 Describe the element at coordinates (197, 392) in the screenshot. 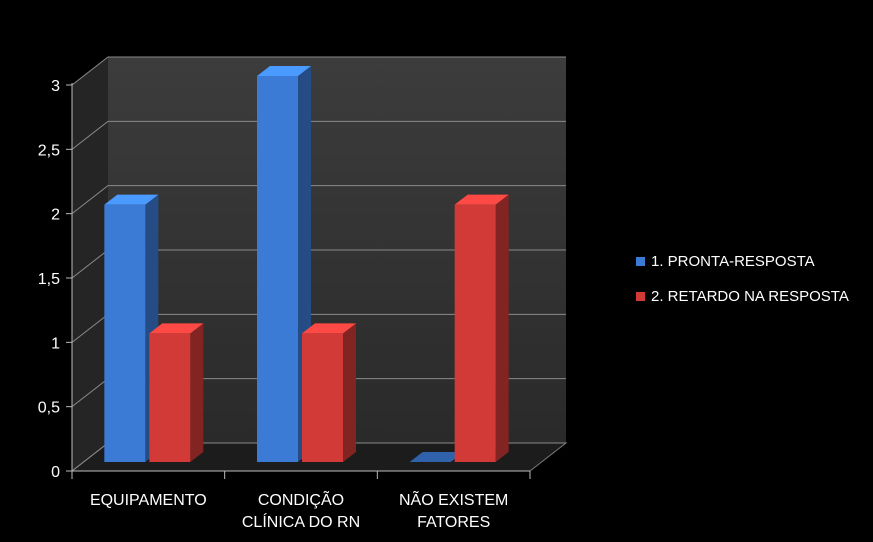

I see `bar-retardo-na-resposta-0-side` at that location.